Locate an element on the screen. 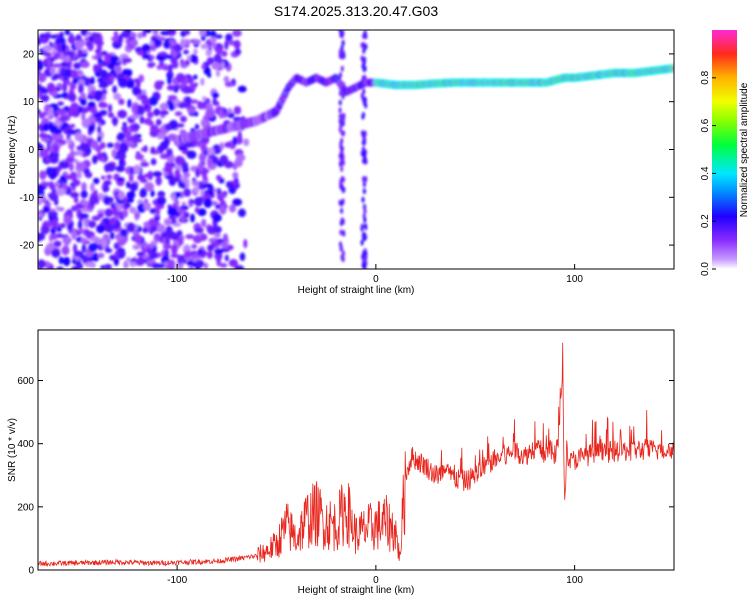  chart-title: S174.2025.313.20.47.G03 is located at coordinates (356, 11).